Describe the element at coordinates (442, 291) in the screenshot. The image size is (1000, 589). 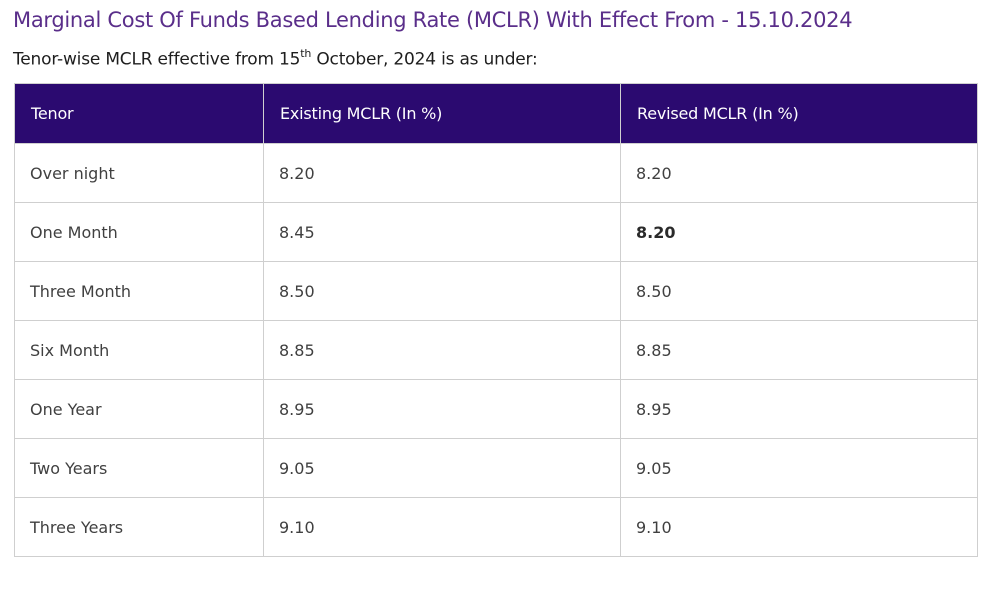
I see `existing-mclr-cell: 8.50` at that location.